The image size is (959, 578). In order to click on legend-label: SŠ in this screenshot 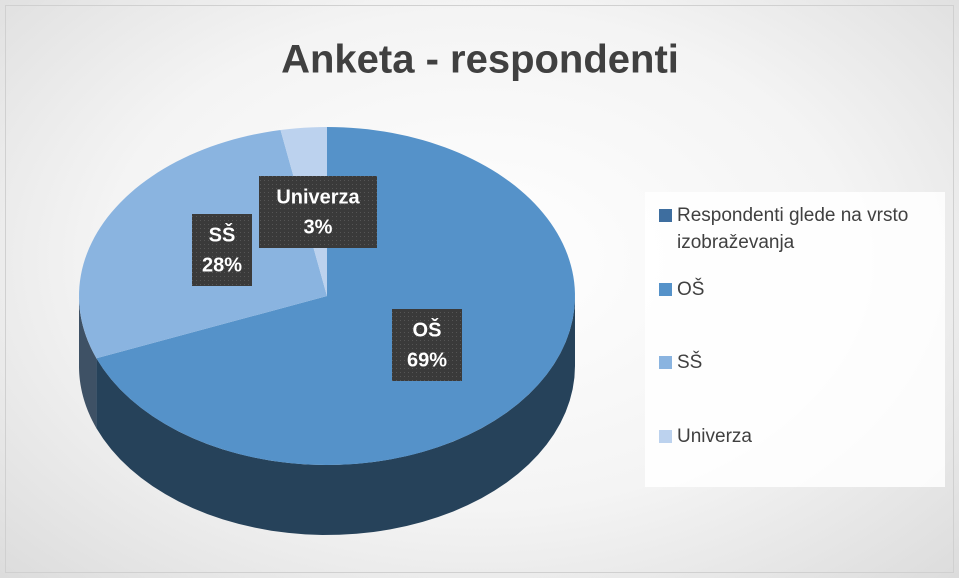, I will do `click(690, 362)`.